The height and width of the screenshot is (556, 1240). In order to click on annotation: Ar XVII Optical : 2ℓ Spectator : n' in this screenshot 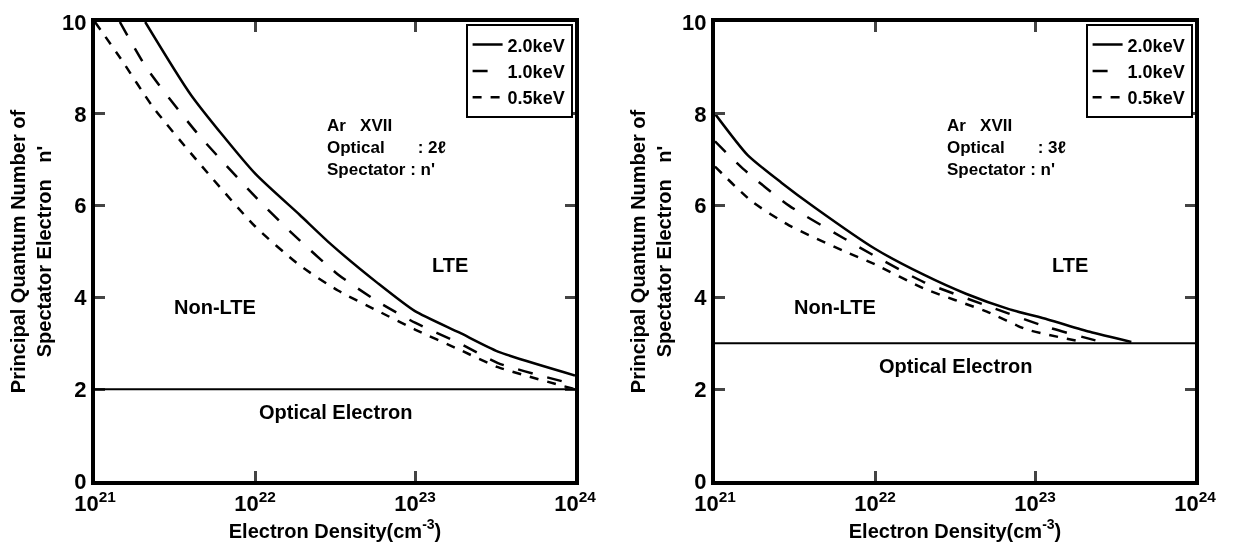, I will do `click(386, 148)`.